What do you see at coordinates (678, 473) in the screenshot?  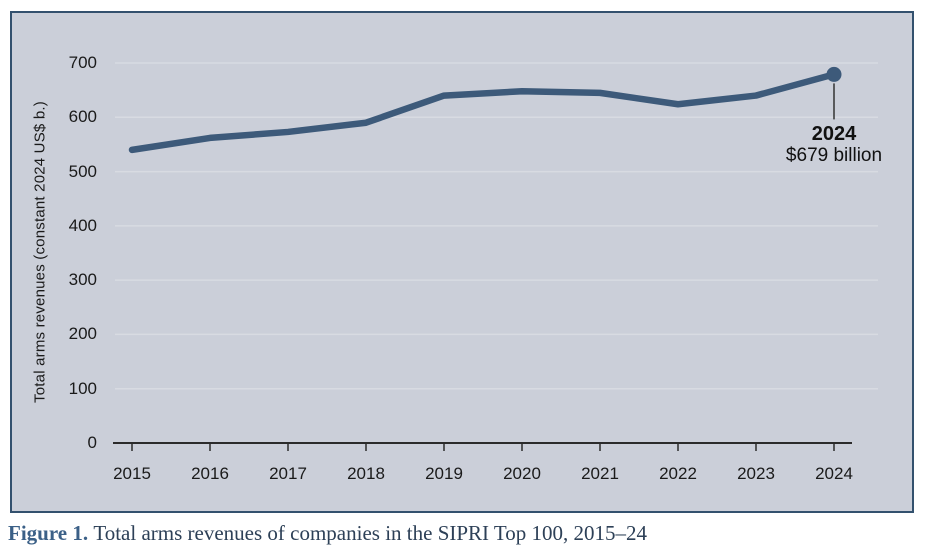 I see `x-tick-label: 2022` at bounding box center [678, 473].